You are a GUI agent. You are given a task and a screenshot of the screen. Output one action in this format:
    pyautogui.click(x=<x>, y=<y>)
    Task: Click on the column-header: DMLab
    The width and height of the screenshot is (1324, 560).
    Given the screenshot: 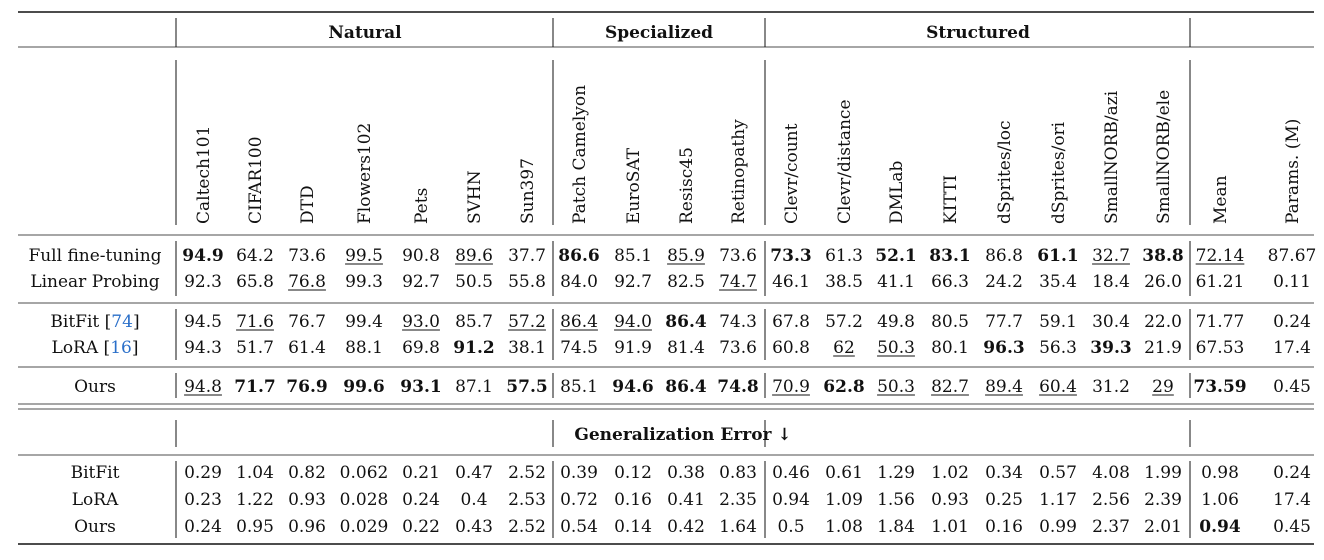 What is the action you would take?
    pyautogui.click(x=897, y=192)
    